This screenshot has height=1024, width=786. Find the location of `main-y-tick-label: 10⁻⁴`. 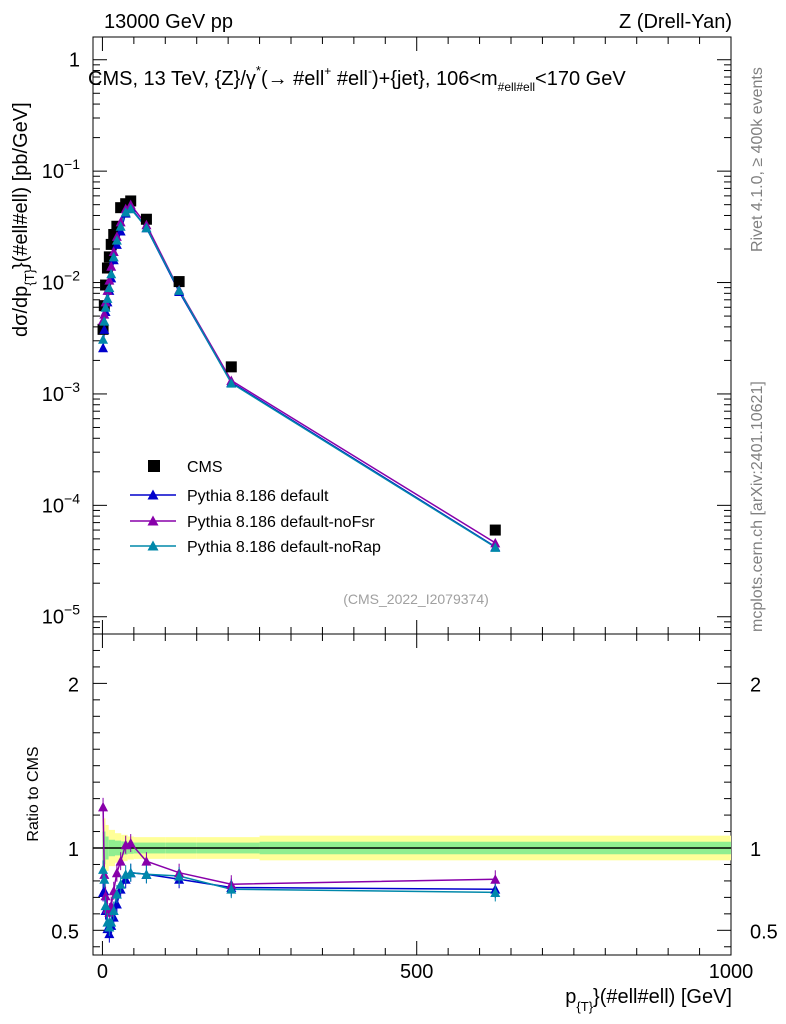

main-y-tick-label: 10⁻⁴ is located at coordinates (61, 503).